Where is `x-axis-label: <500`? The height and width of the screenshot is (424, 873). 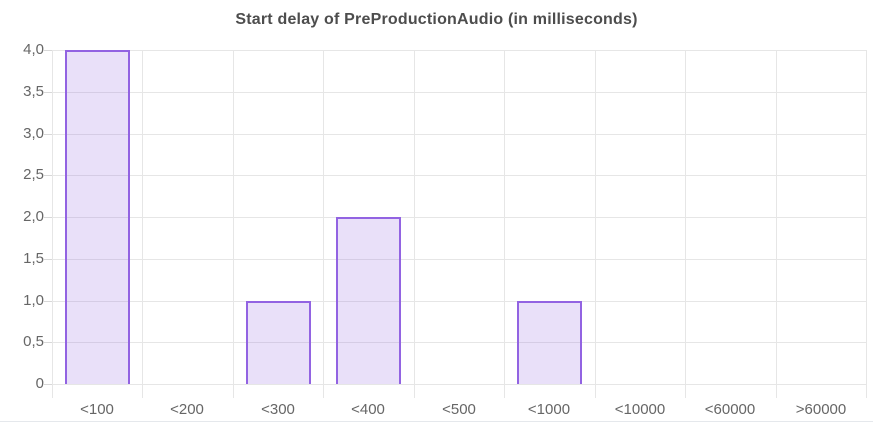 x-axis-label: <500 is located at coordinates (459, 409).